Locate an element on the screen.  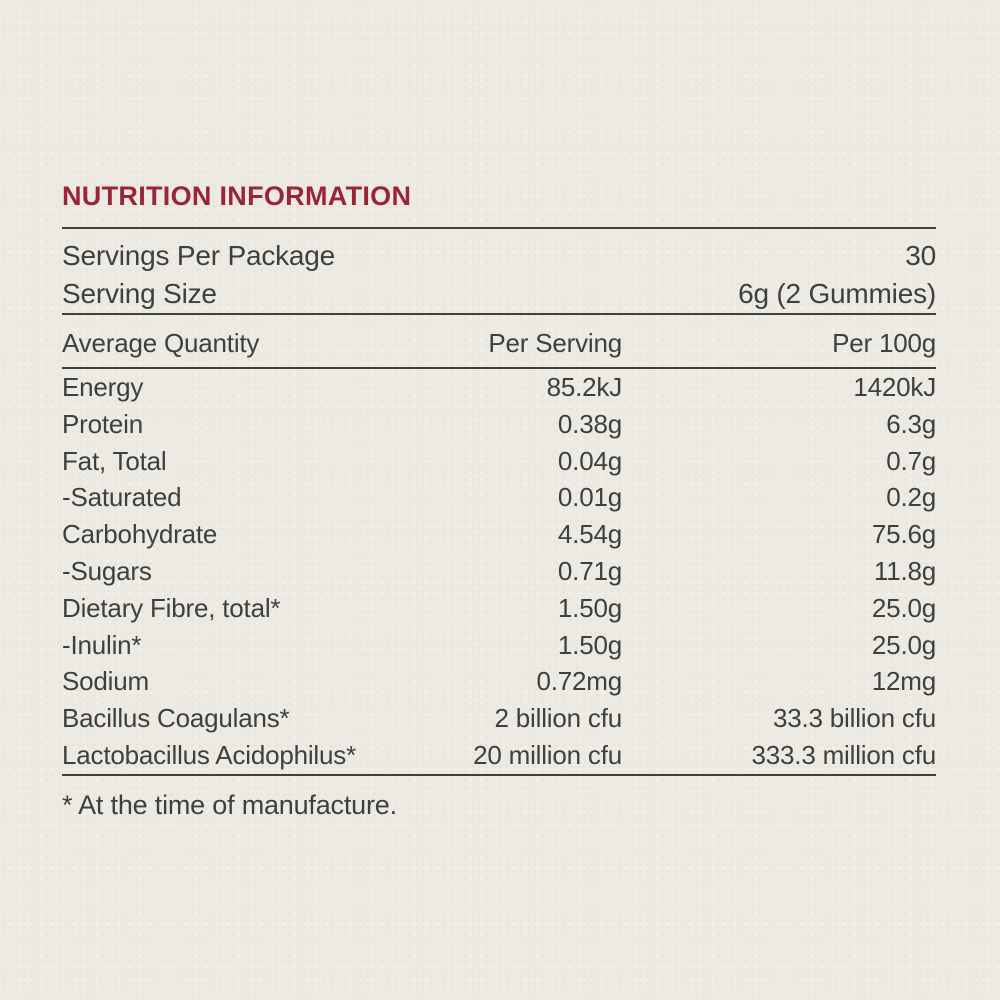
column-header-per-100g: Per 100g is located at coordinates (884, 343).